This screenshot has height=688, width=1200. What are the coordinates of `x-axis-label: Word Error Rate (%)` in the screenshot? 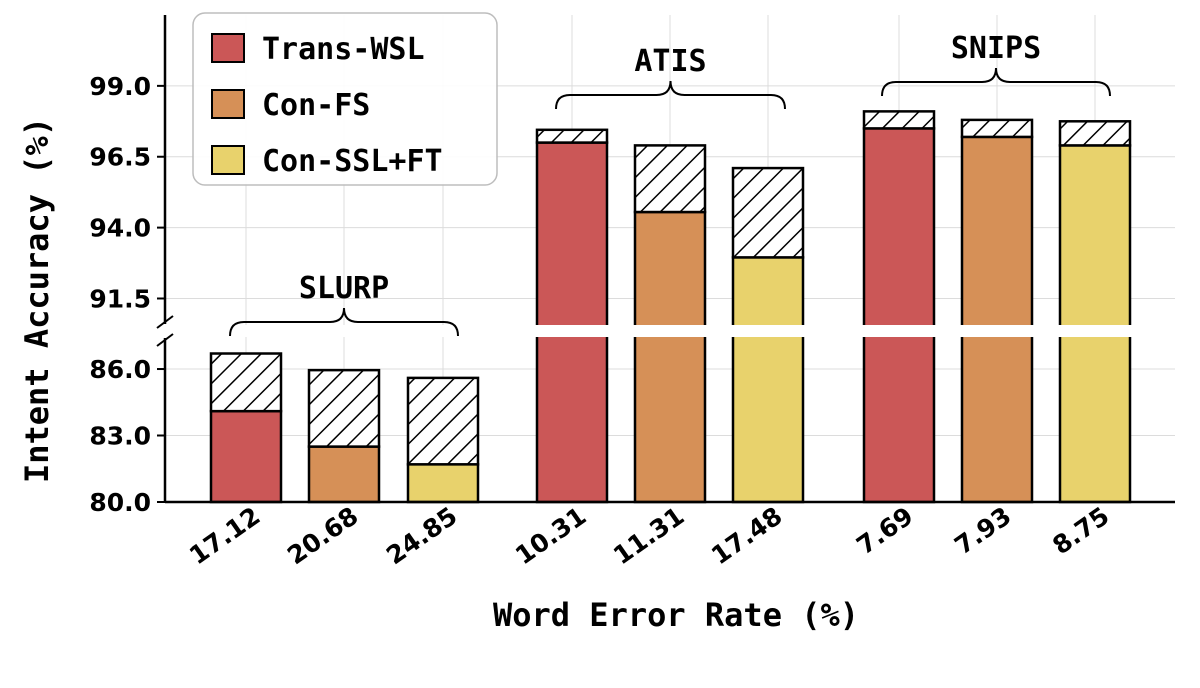 It's located at (676, 615).